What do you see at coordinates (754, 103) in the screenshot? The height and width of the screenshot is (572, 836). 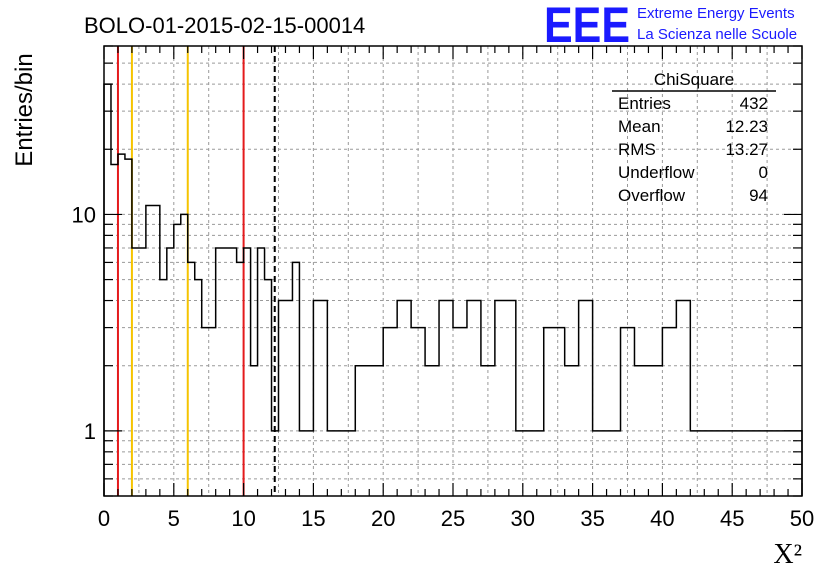 I see `stats-value: 432` at bounding box center [754, 103].